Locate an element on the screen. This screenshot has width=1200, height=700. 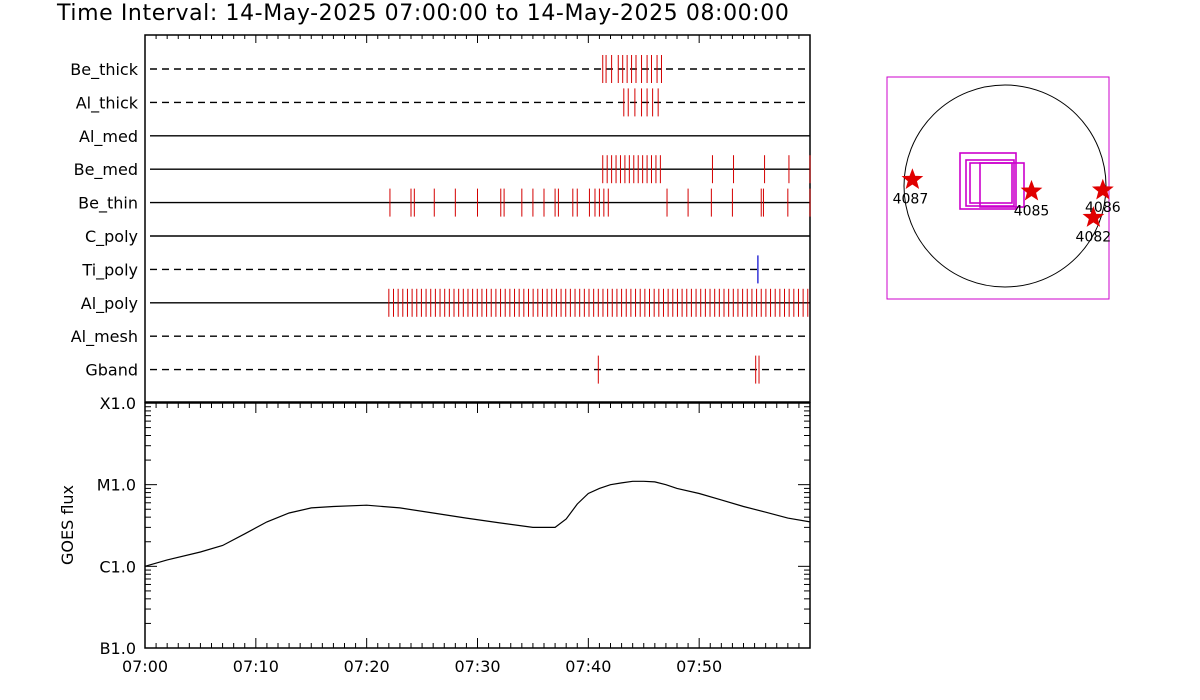
channel-label: Al_thick is located at coordinates (107, 103).